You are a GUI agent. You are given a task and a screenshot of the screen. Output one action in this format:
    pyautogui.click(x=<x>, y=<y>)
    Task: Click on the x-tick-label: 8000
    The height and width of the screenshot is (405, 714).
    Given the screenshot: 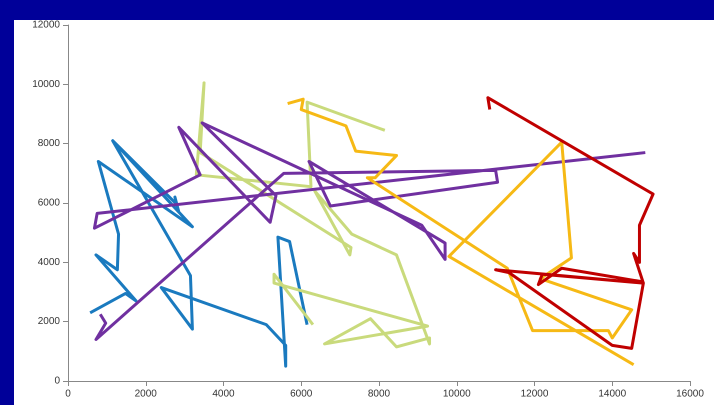 What is the action you would take?
    pyautogui.click(x=379, y=394)
    